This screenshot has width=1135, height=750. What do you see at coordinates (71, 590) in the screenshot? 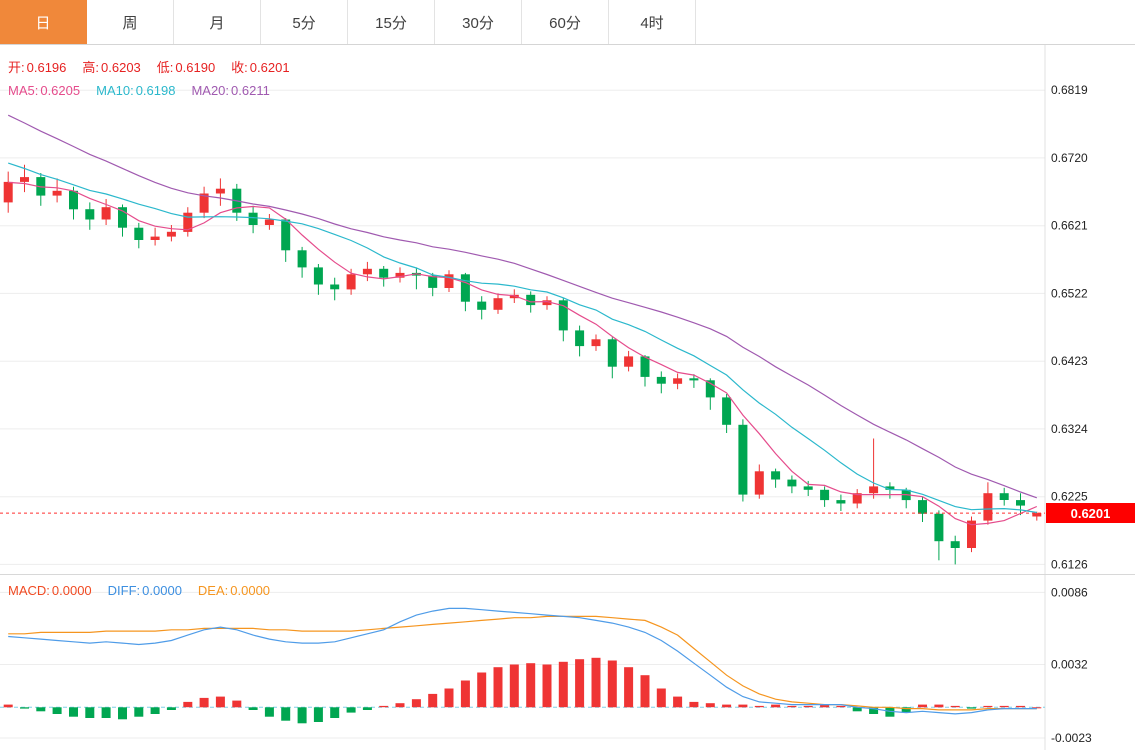
I see `macd-value: 0.0000` at bounding box center [71, 590].